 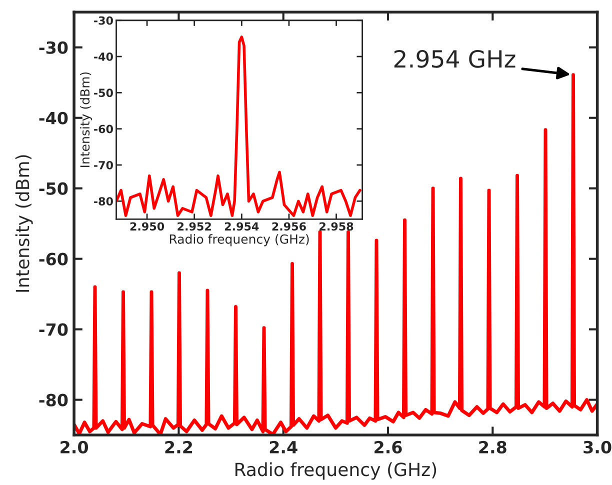 I want to click on x-tick-label: 2.952, so click(x=194, y=226).